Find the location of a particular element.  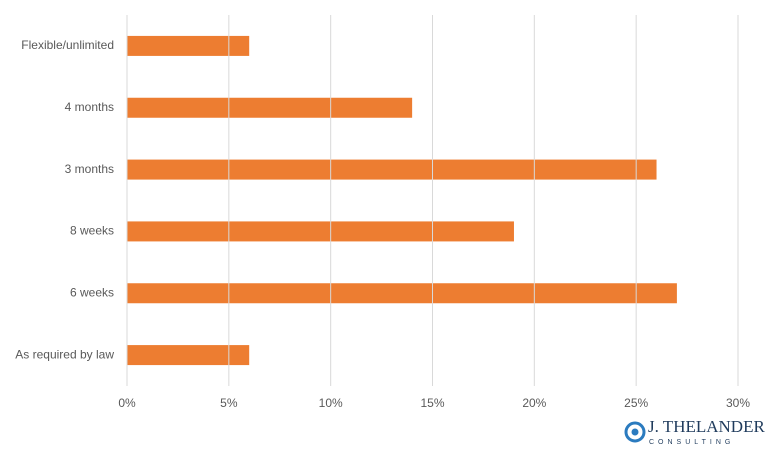

y-tick-label: As required by law is located at coordinates (64, 354).